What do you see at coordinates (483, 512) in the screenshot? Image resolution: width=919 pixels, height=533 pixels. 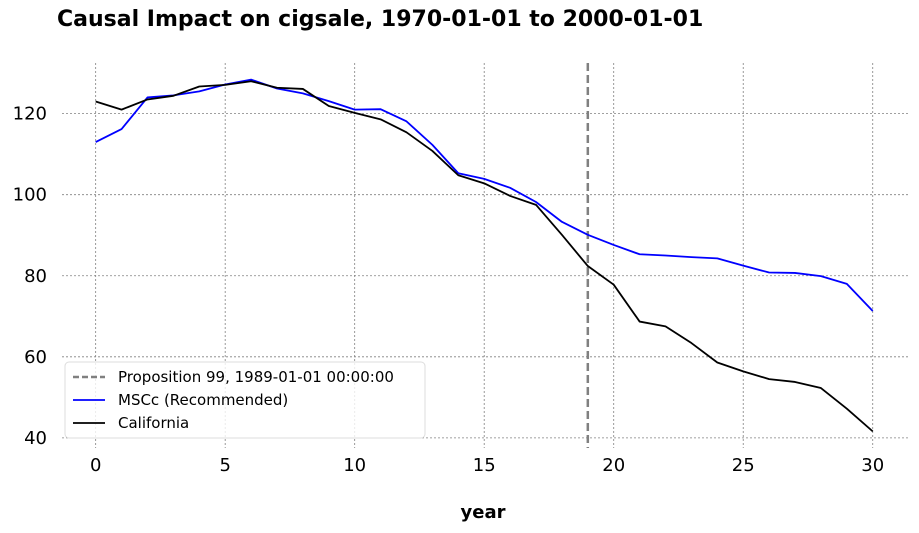 I see `x-axis-label: year` at bounding box center [483, 512].